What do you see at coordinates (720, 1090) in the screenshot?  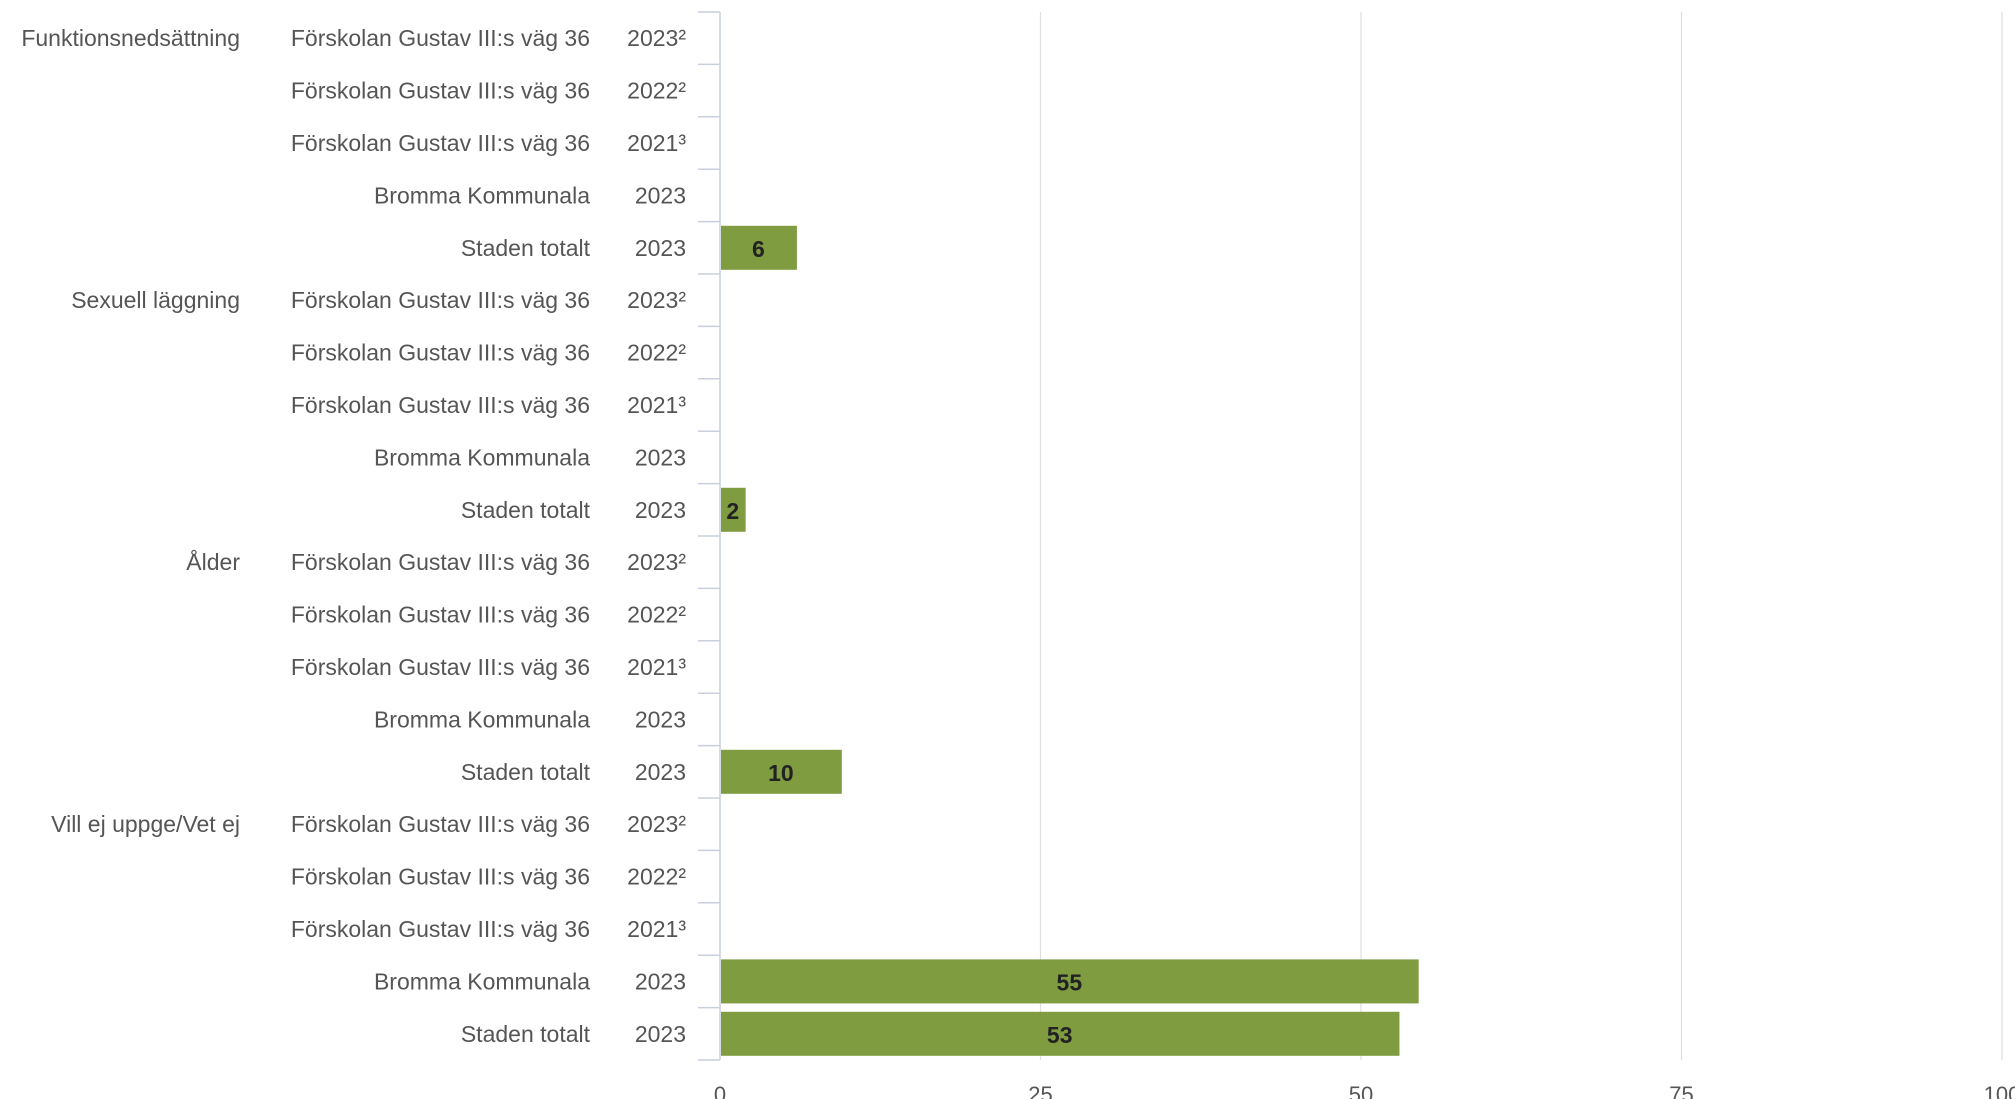 I see `x-tick-label: 0` at bounding box center [720, 1090].